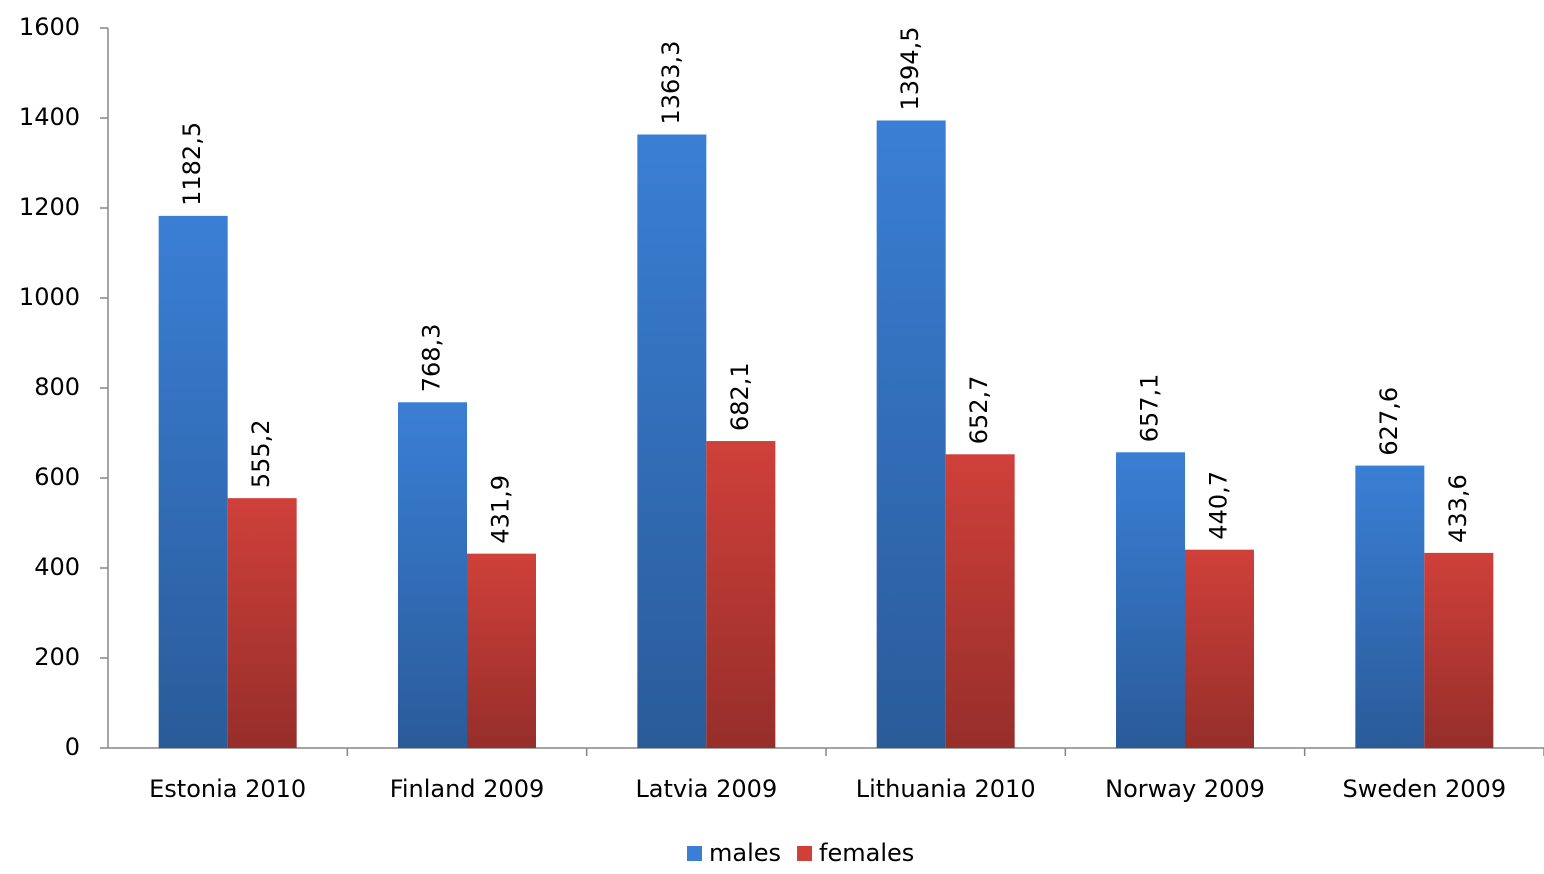  Describe the element at coordinates (910, 68) in the screenshot. I see `value-label: 1394,5` at that location.